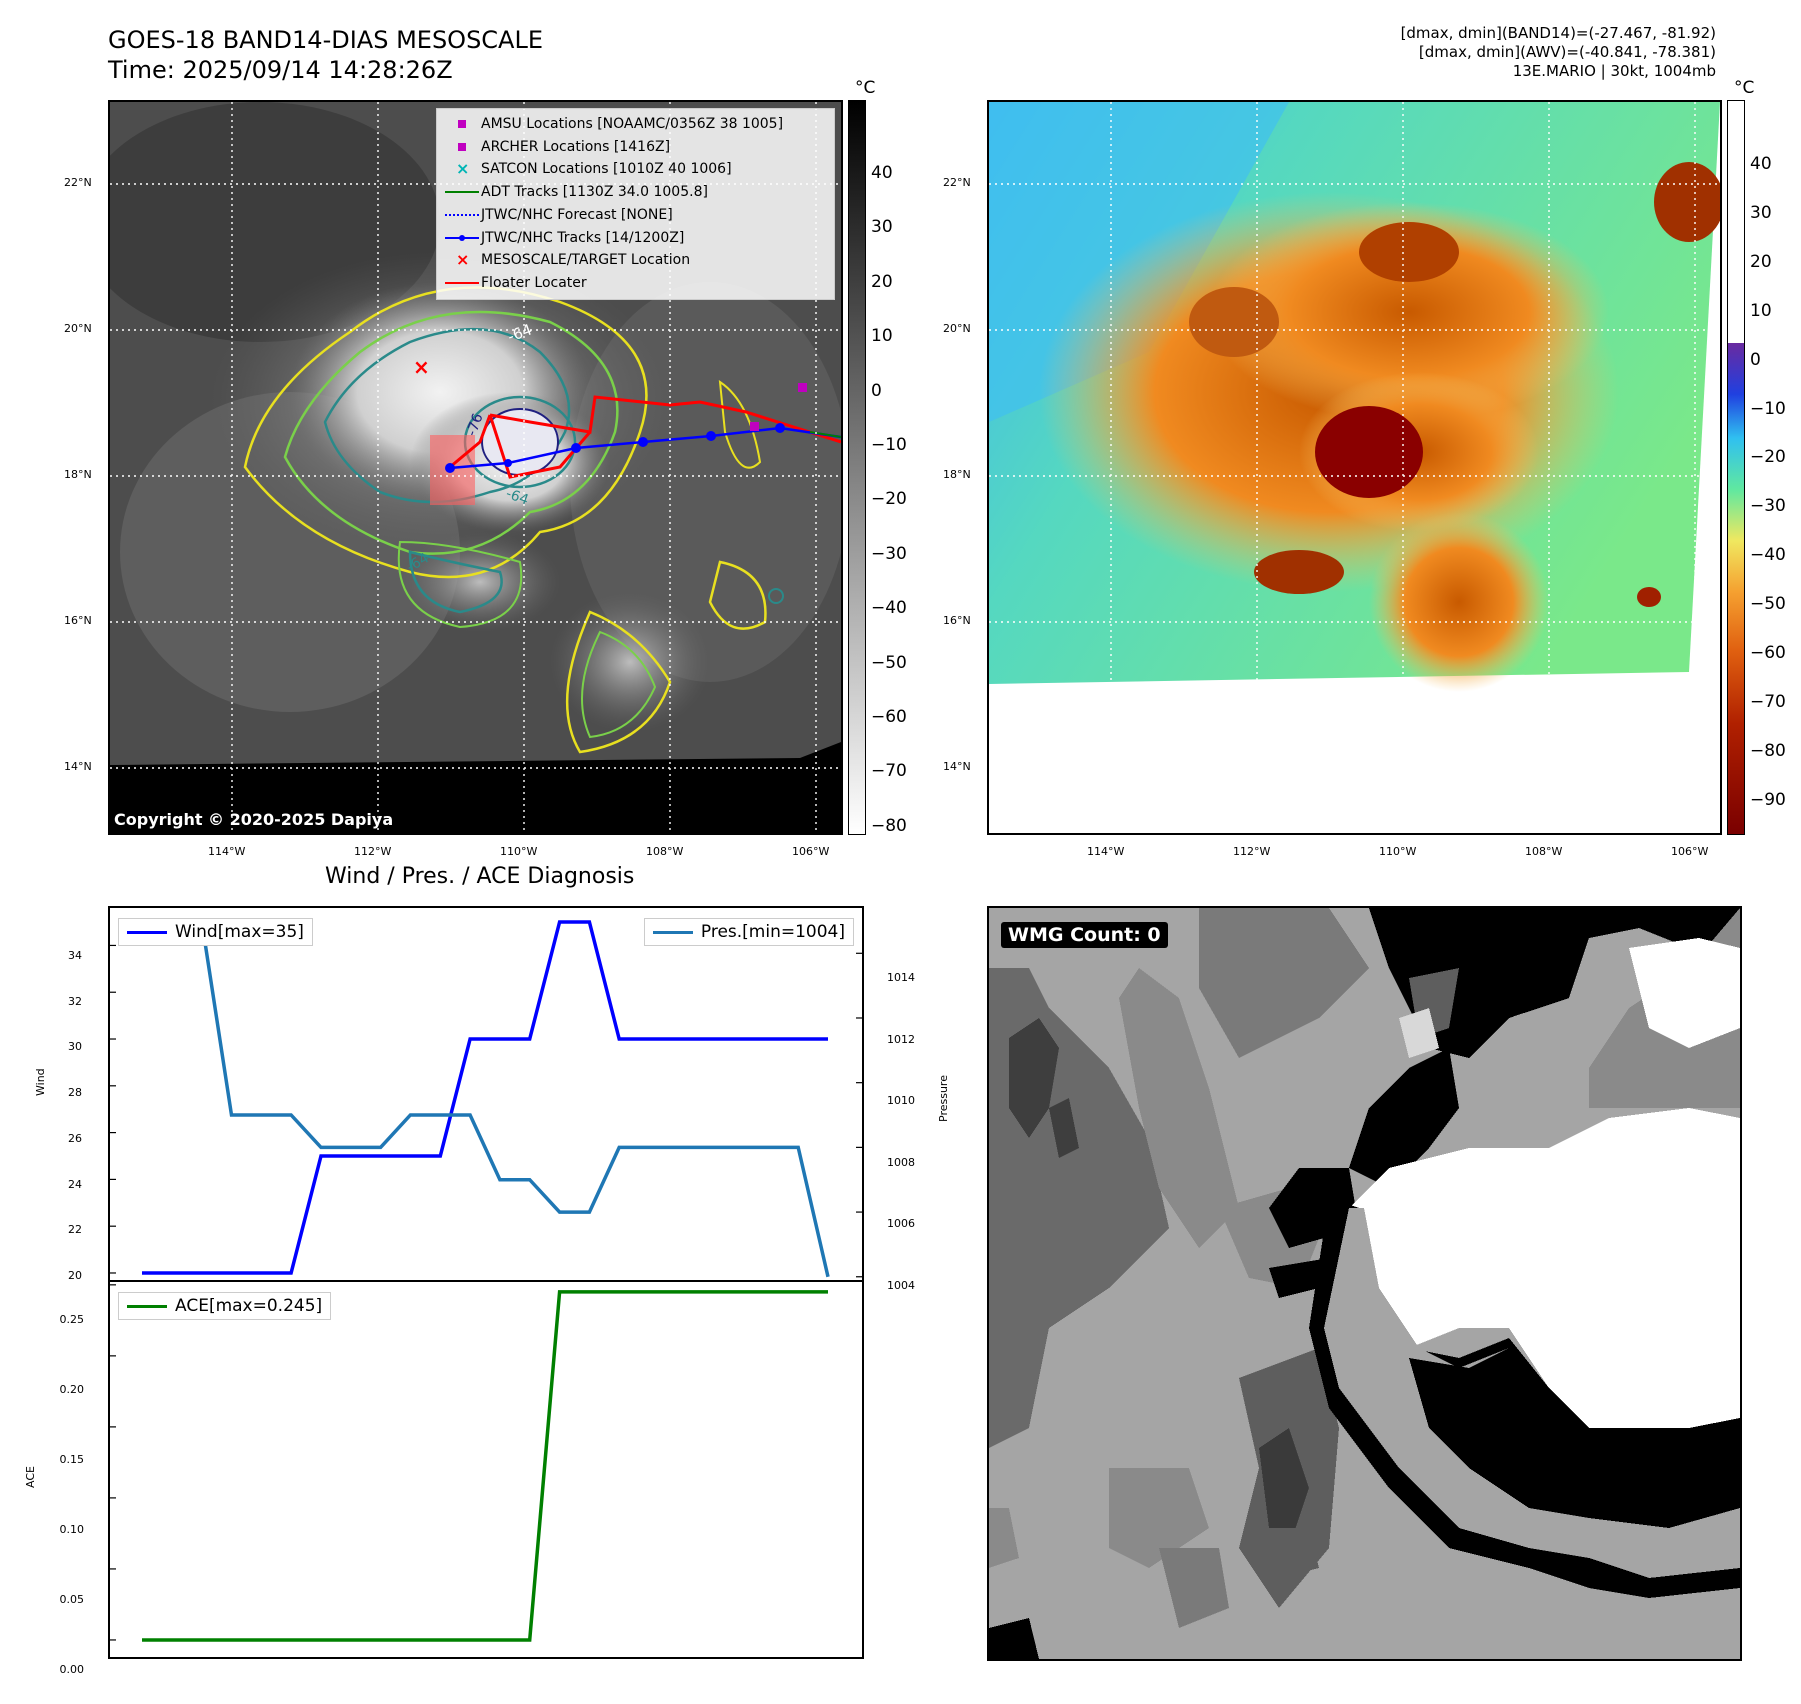 The height and width of the screenshot is (1704, 1801). Describe the element at coordinates (1614, 71) in the screenshot. I see `stats-line-3: 13E.MARIO | 30kt, 1004mb` at that location.